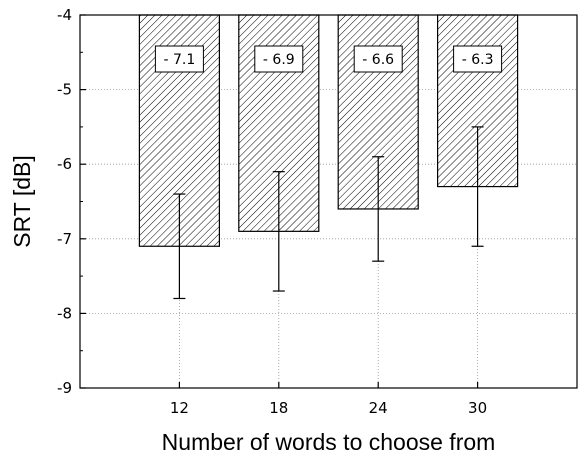 The height and width of the screenshot is (457, 583). I want to click on x-axis-title: Number of words to choose from, so click(329, 442).